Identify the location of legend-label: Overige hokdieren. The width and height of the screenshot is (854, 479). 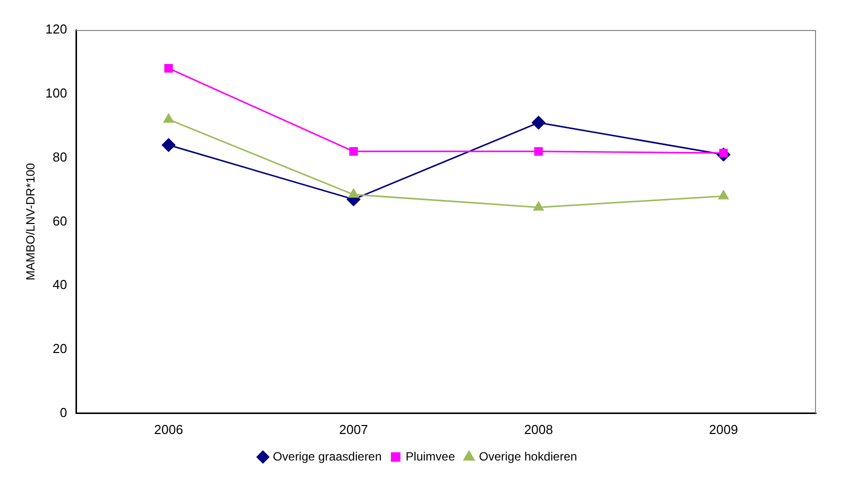
(528, 456).